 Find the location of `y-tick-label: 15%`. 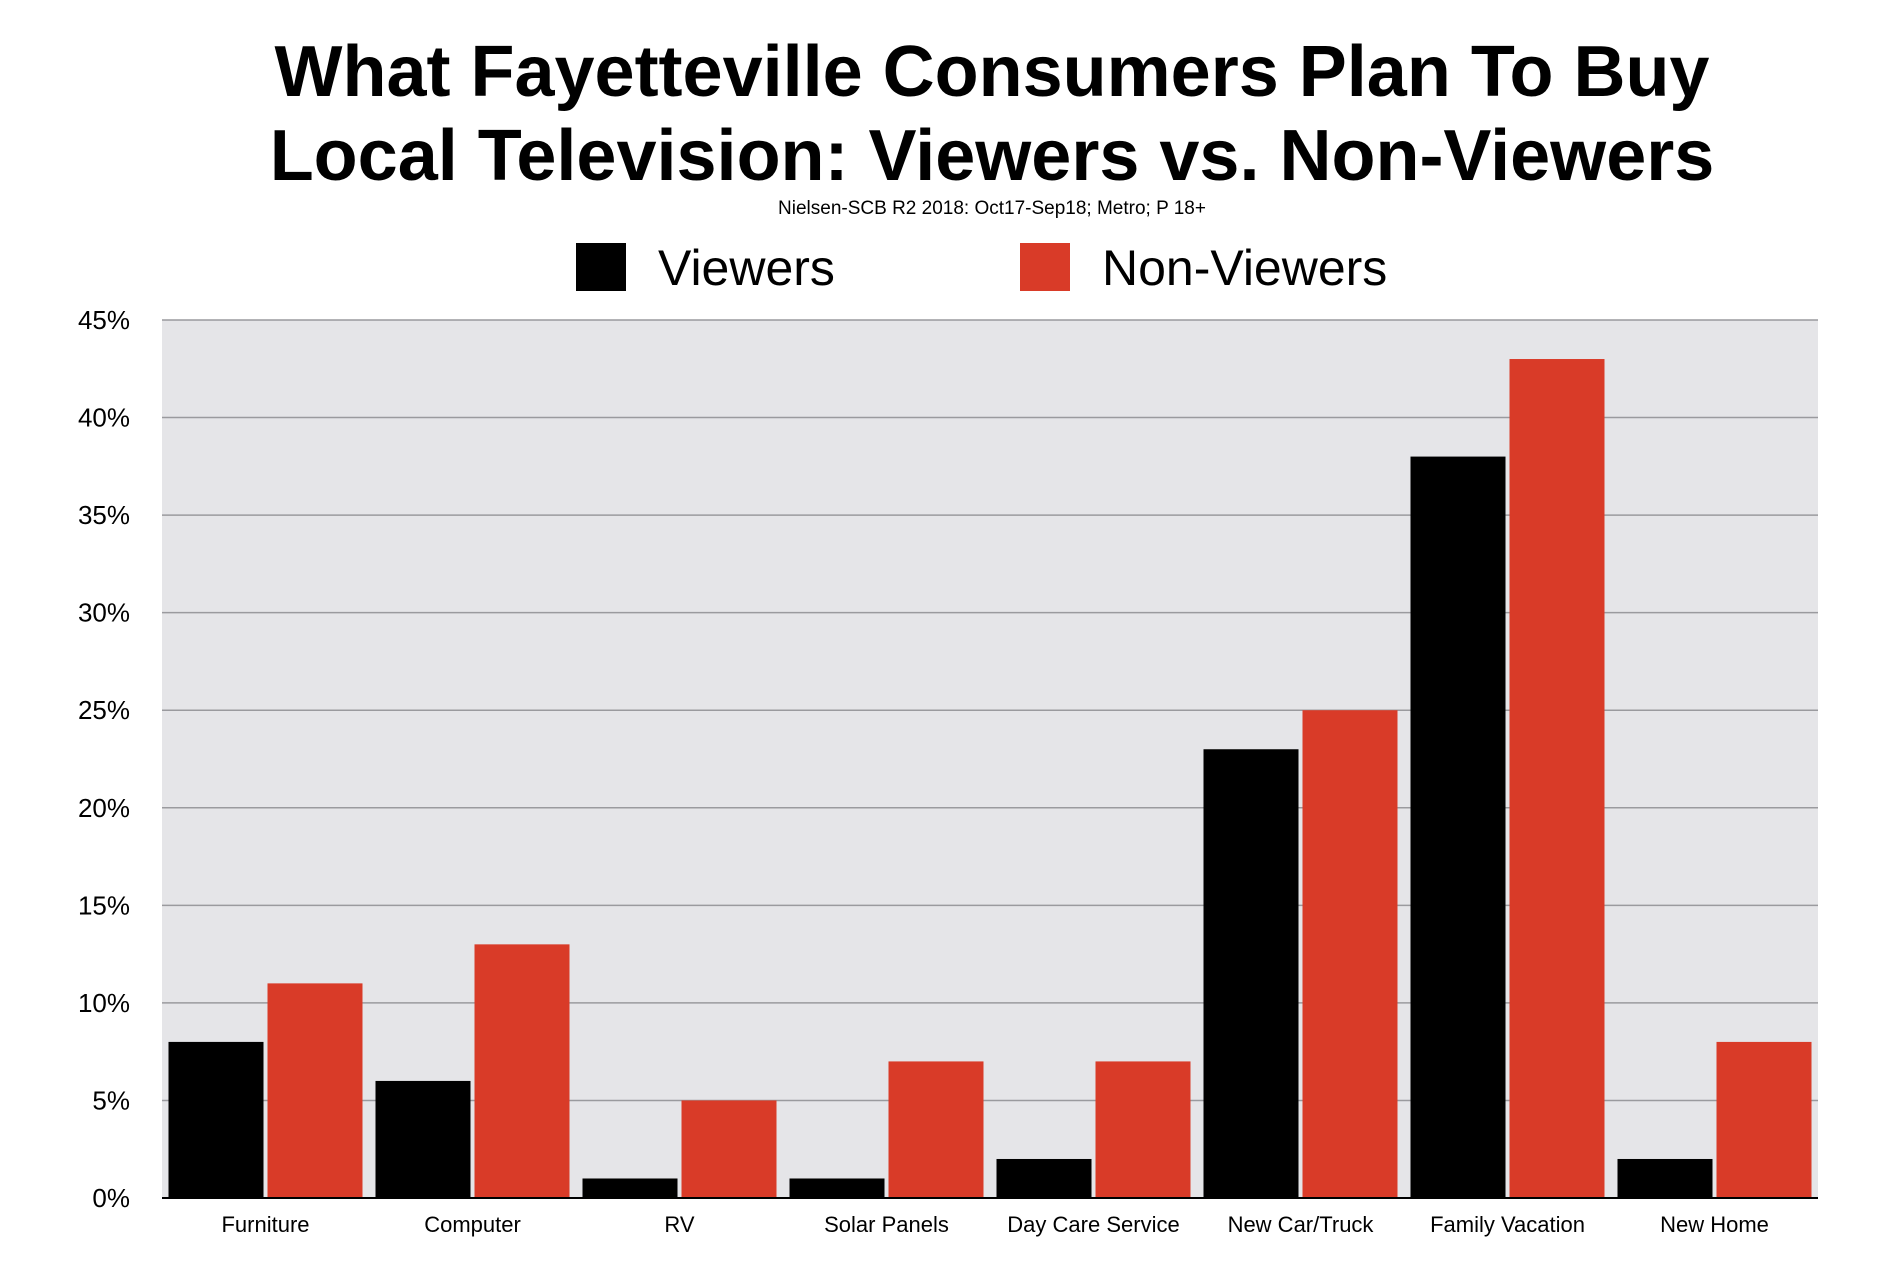

y-tick-label: 15% is located at coordinates (104, 905).